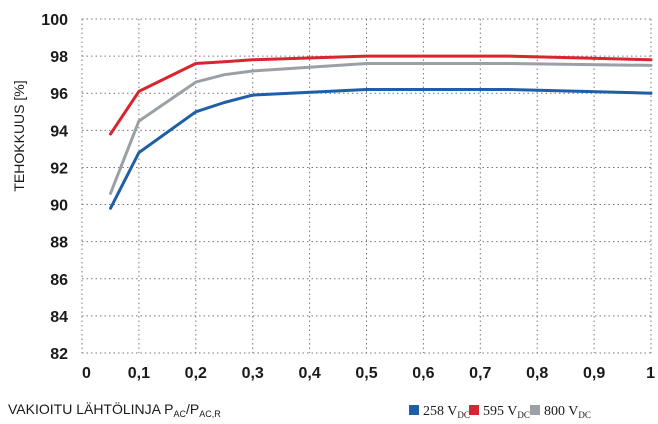 The height and width of the screenshot is (424, 658). I want to click on legend-label: 800 VDC, so click(567, 412).